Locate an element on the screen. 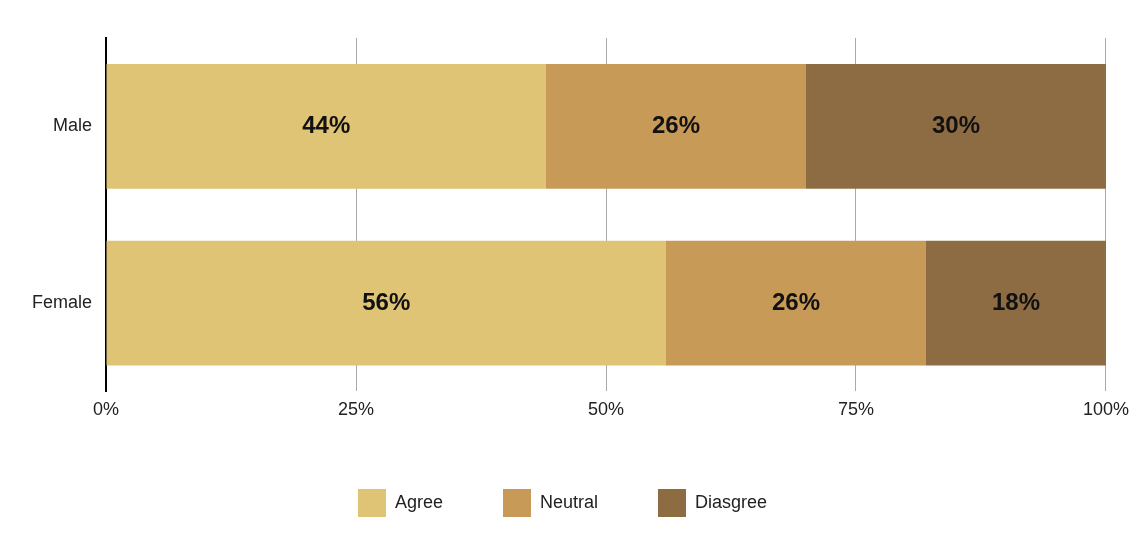  y-tick-label: Male is located at coordinates (73, 125).